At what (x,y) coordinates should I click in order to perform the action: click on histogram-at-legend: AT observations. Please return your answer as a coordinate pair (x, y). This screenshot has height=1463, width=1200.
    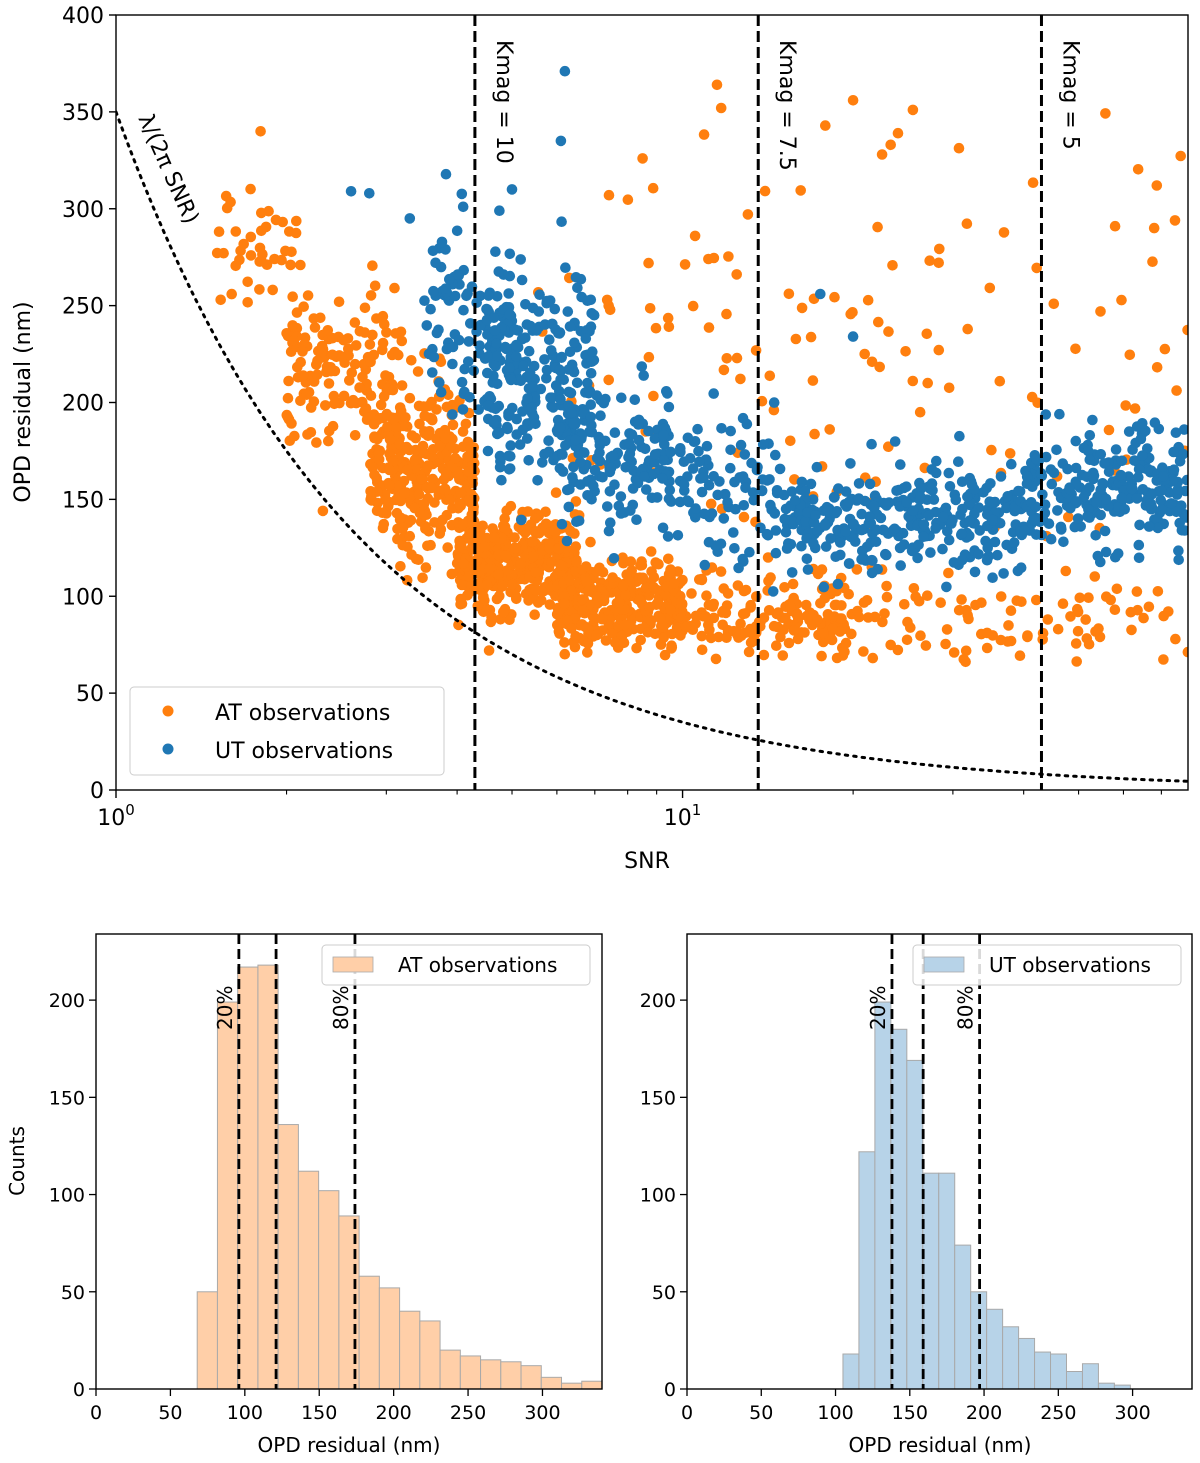
    Looking at the image, I should click on (456, 965).